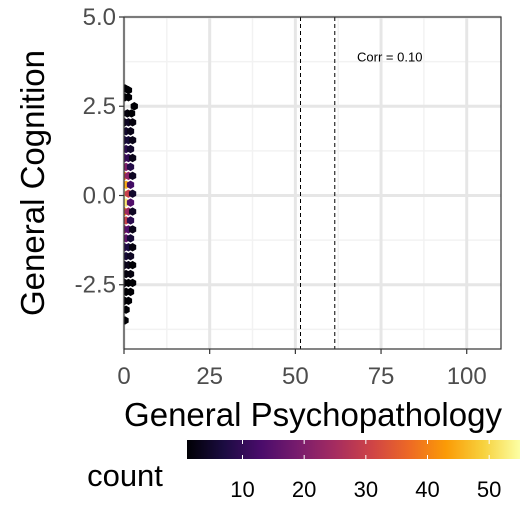 Image resolution: width=520 pixels, height=520 pixels. I want to click on x-tick-label: 100, so click(467, 376).